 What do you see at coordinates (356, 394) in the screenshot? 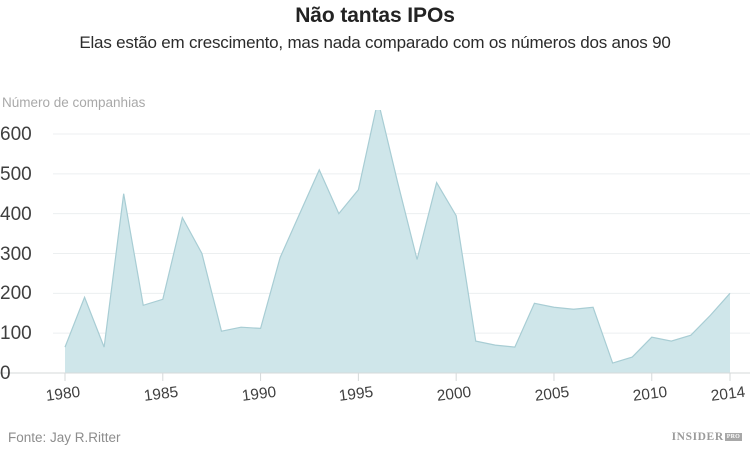
I see `x-axis-tick-label: 1995` at bounding box center [356, 394].